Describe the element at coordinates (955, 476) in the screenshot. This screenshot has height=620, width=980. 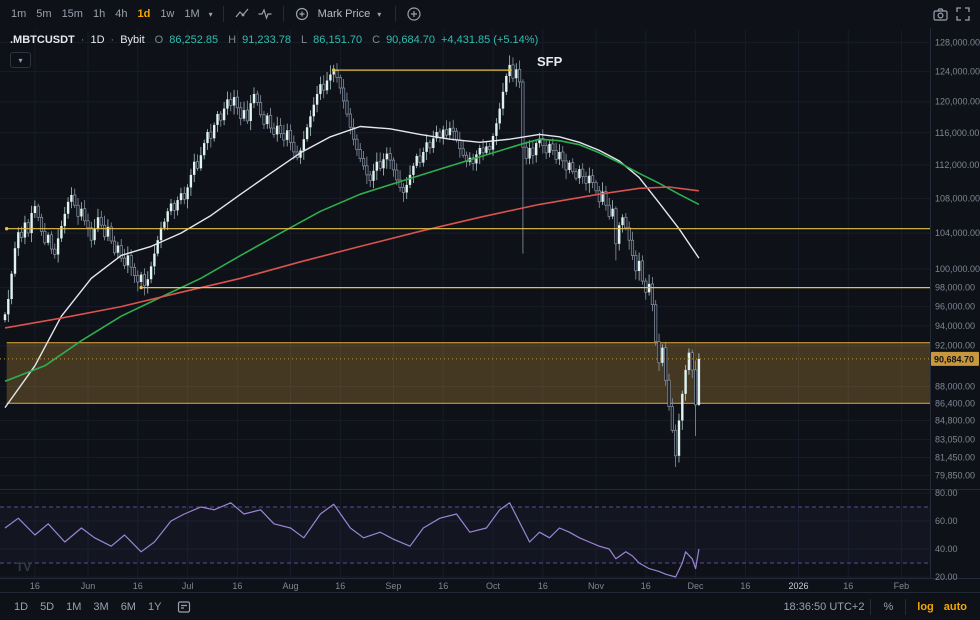
I see `price-tick: 79,850.00` at that location.